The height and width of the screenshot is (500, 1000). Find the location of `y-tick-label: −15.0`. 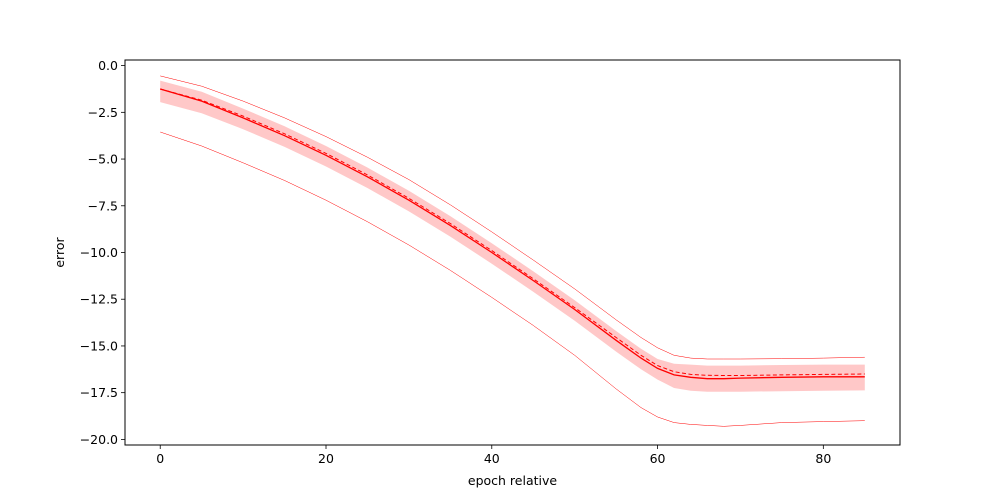

y-tick-label: −15.0 is located at coordinates (99, 345).